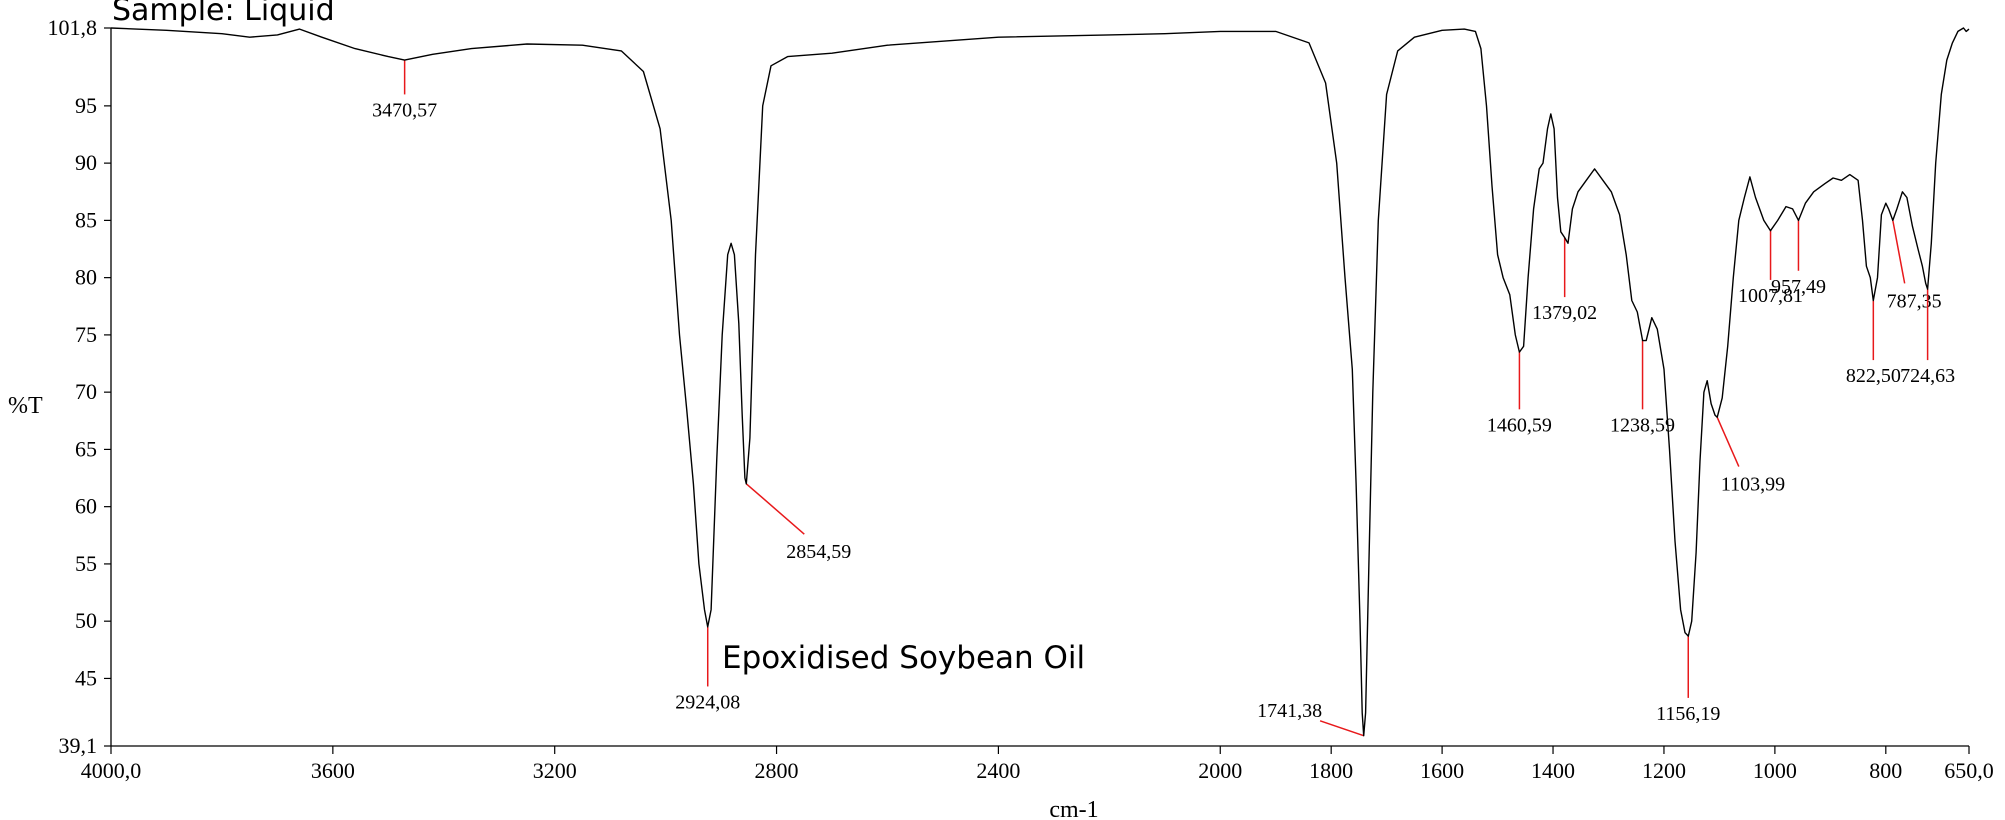  I want to click on spectrum-title: Epoxidised Soybean Oil, so click(903, 658).